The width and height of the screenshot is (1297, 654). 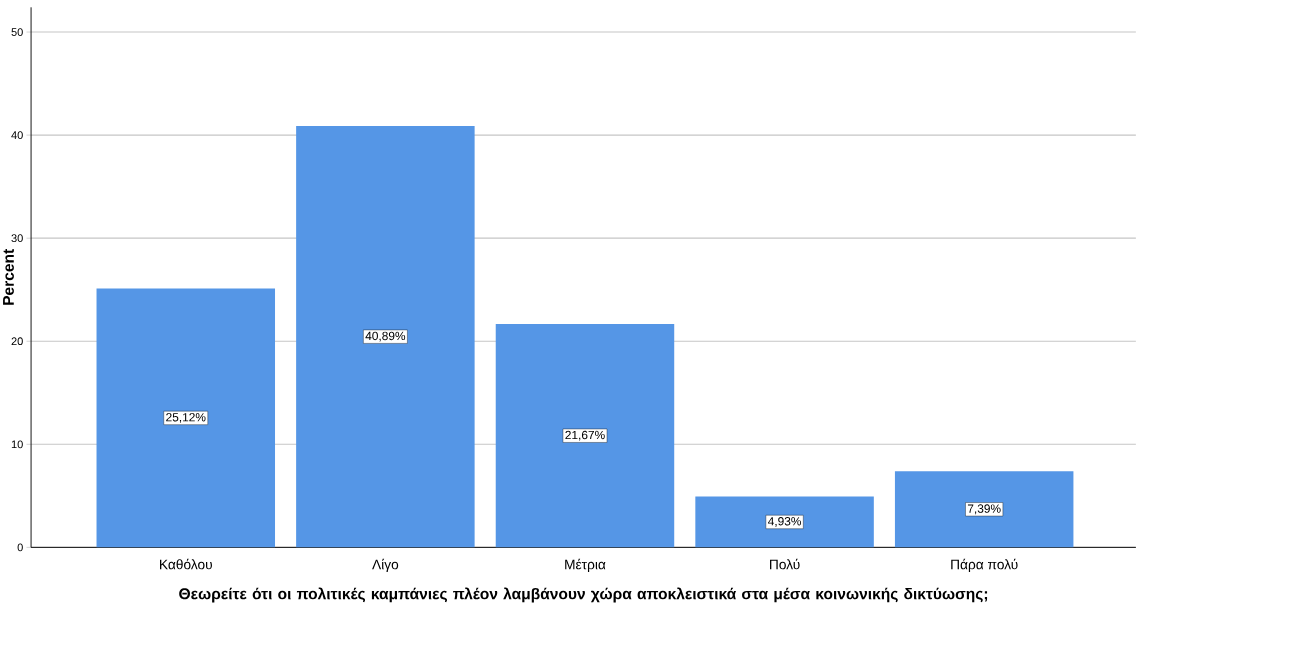 What do you see at coordinates (186, 564) in the screenshot?
I see `x-tick-label: Καθόλου` at bounding box center [186, 564].